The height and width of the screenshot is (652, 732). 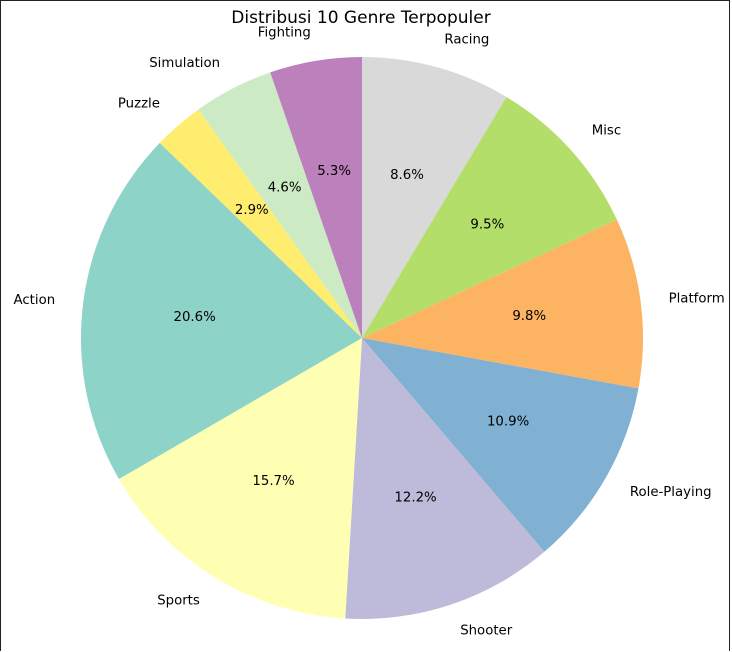 I want to click on category-label-action: Action, so click(x=34, y=300).